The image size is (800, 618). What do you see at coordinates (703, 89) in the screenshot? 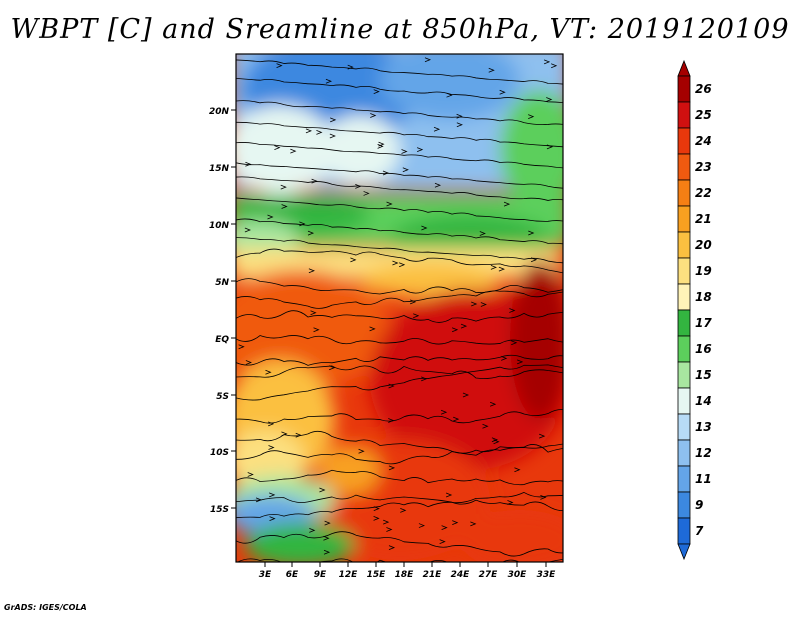
I see `colorbar-label: 26` at bounding box center [703, 89].